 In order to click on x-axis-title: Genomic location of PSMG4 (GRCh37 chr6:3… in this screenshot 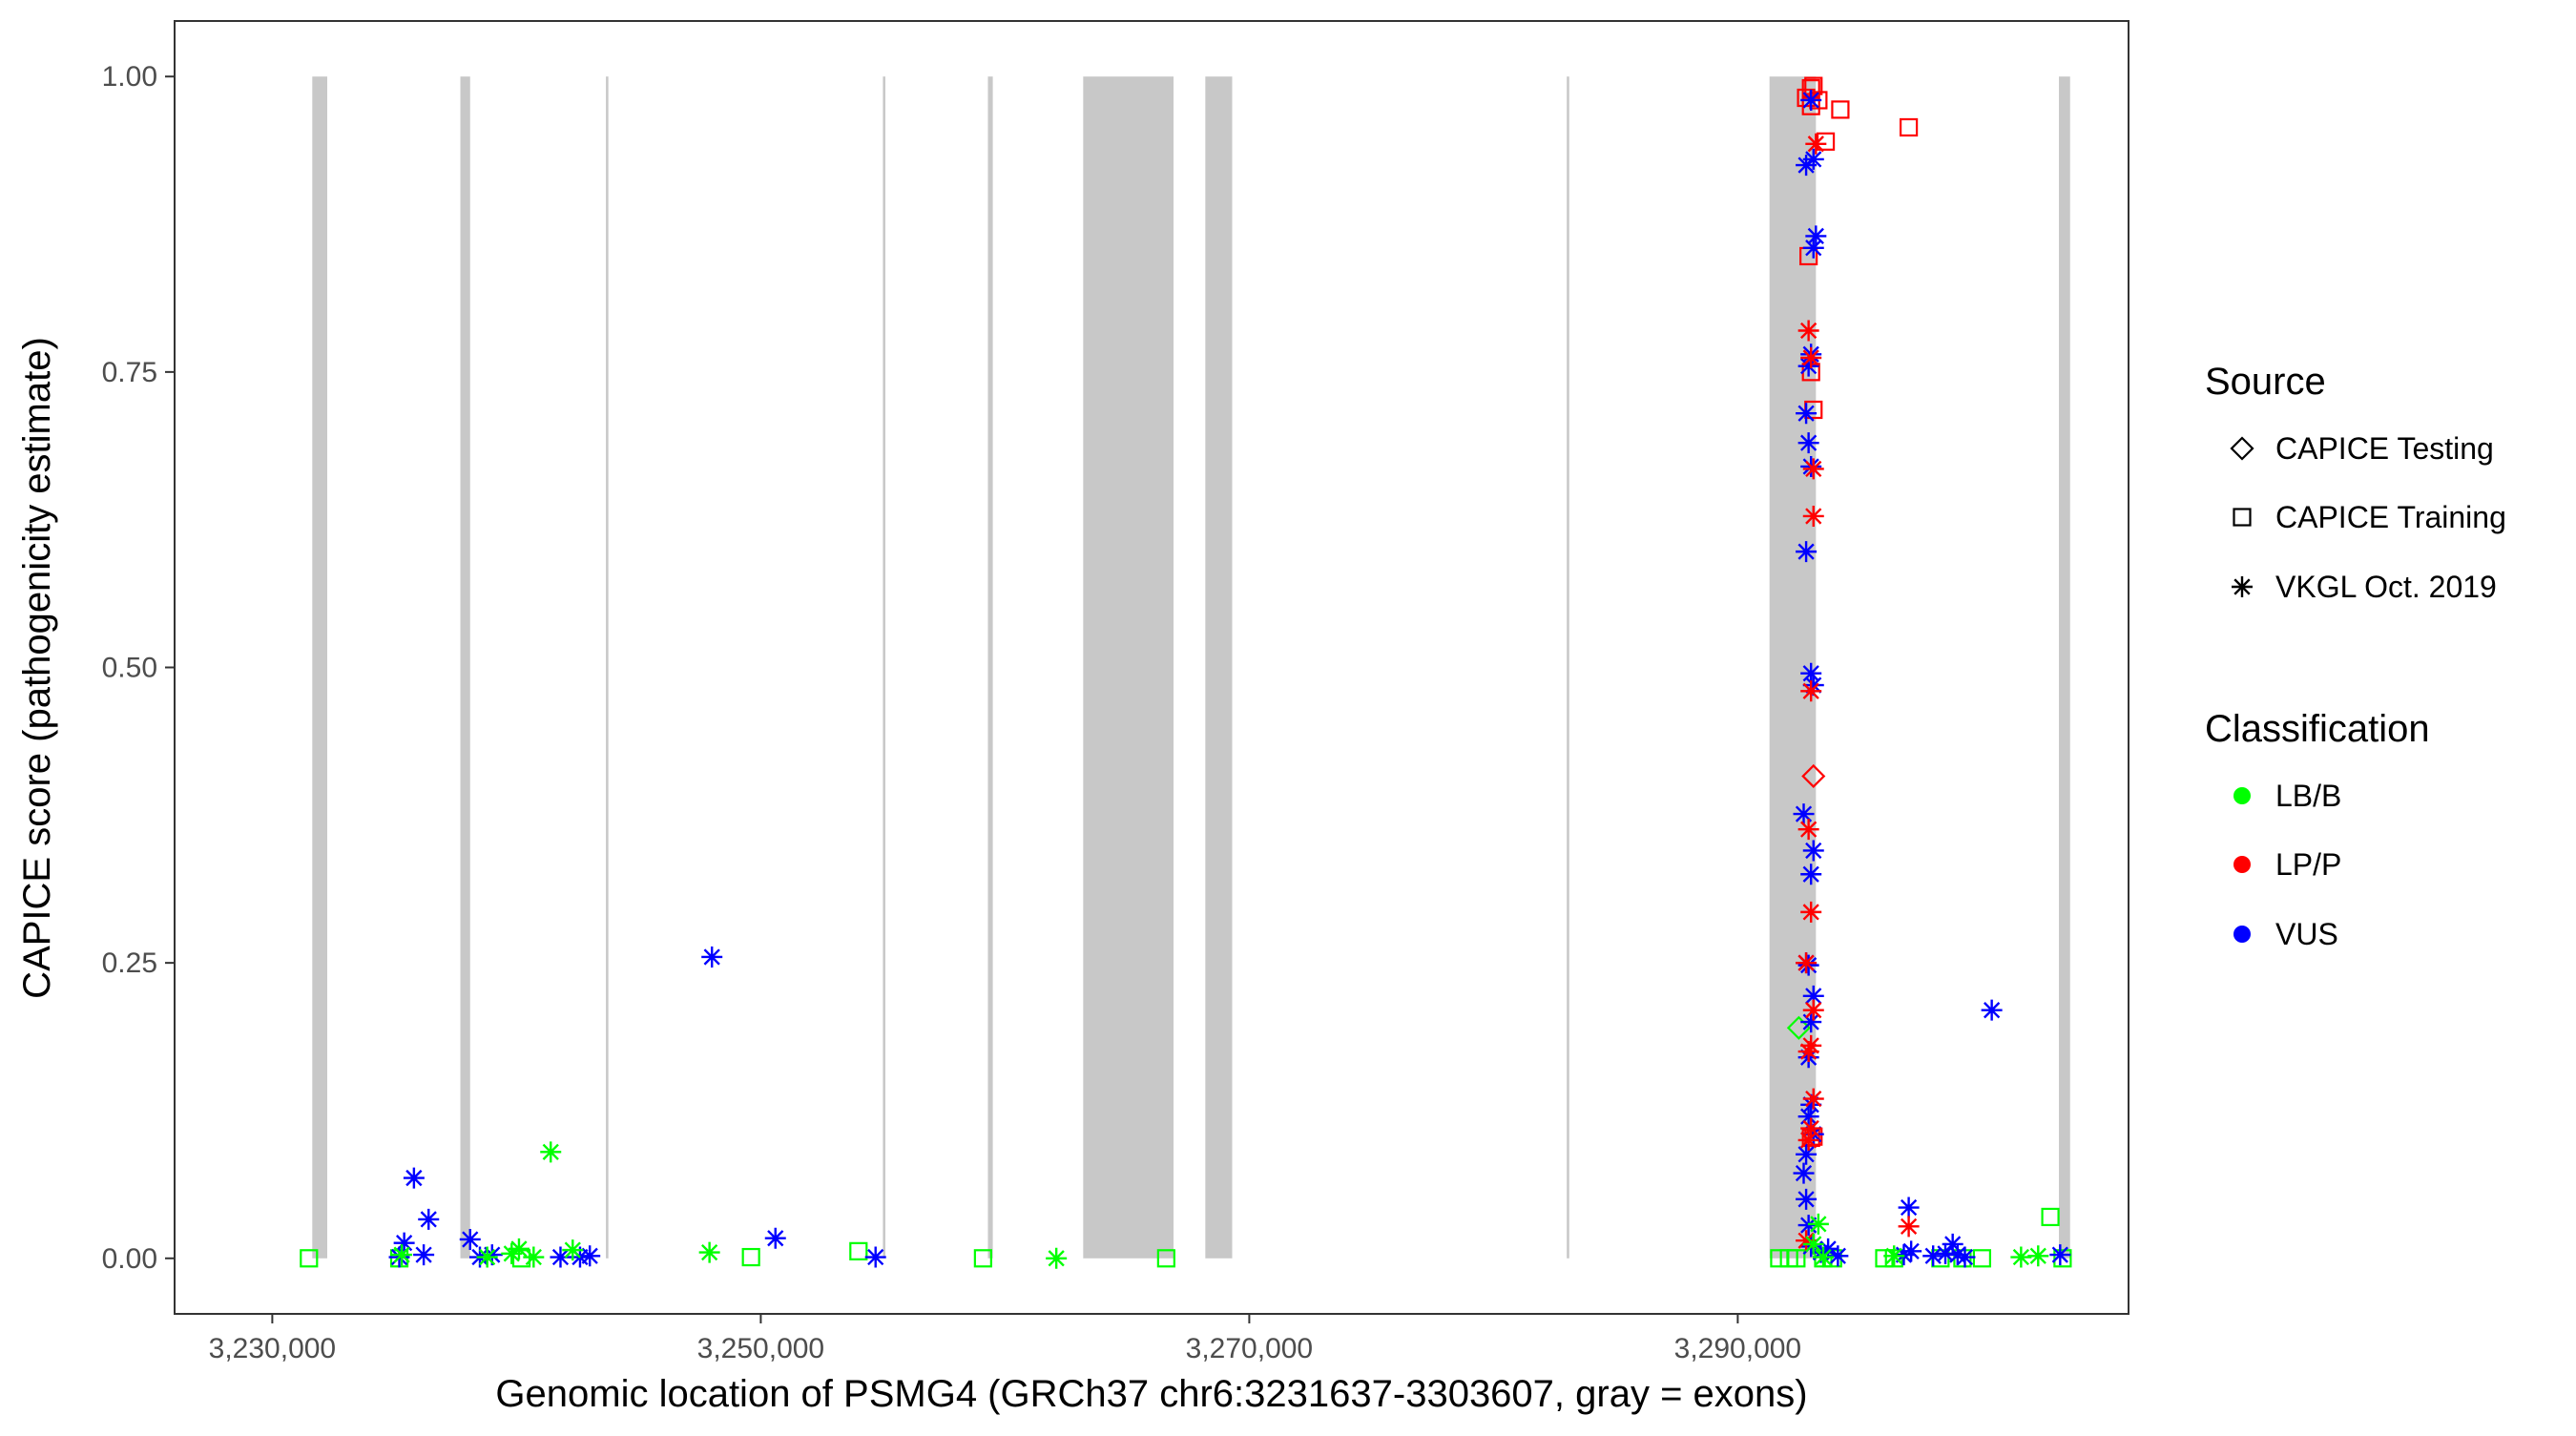, I will do `click(1151, 1394)`.